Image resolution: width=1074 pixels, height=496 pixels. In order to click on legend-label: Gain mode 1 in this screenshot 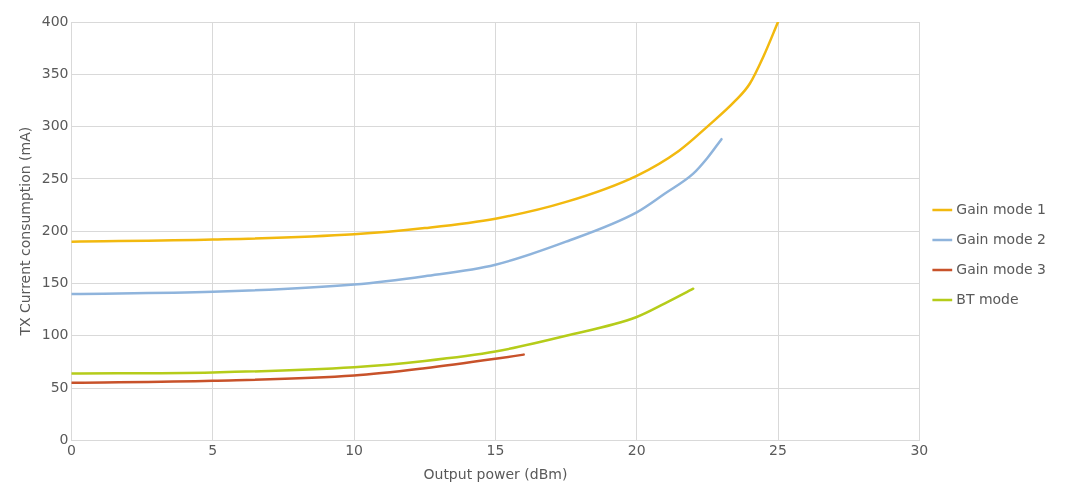, I will do `click(1001, 208)`.